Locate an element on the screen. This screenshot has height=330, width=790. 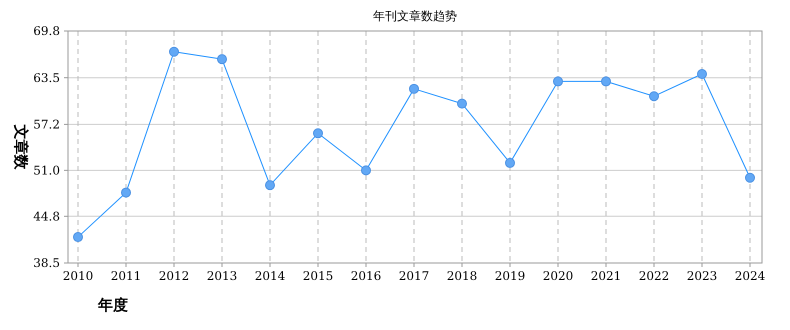
y-axis-title: 文章数 is located at coordinates (21, 147).